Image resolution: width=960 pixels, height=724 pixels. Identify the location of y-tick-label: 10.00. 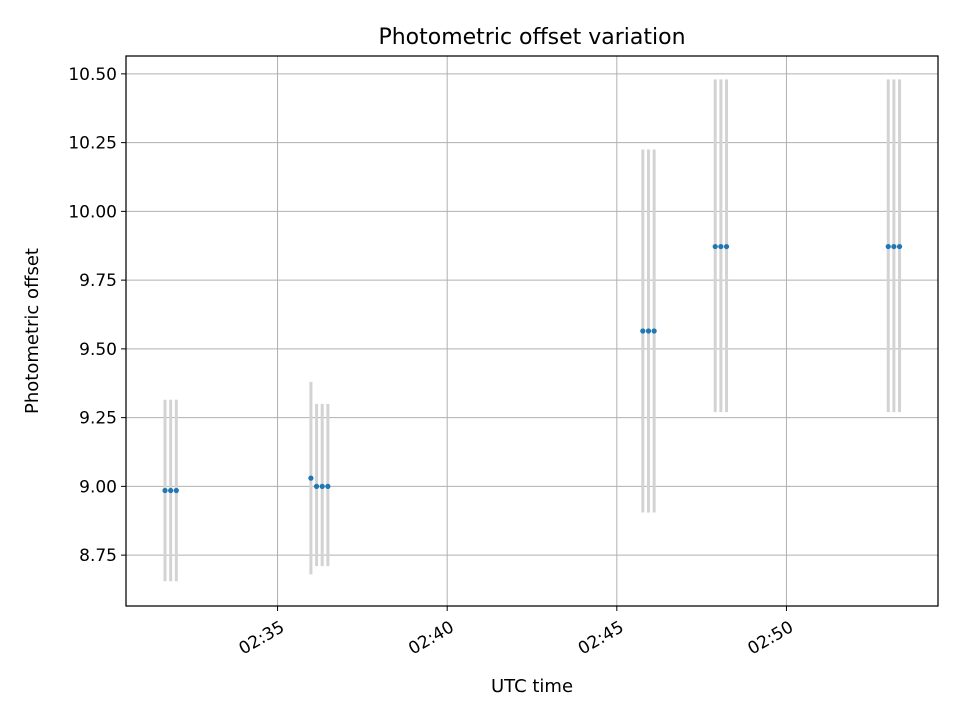
(92, 212).